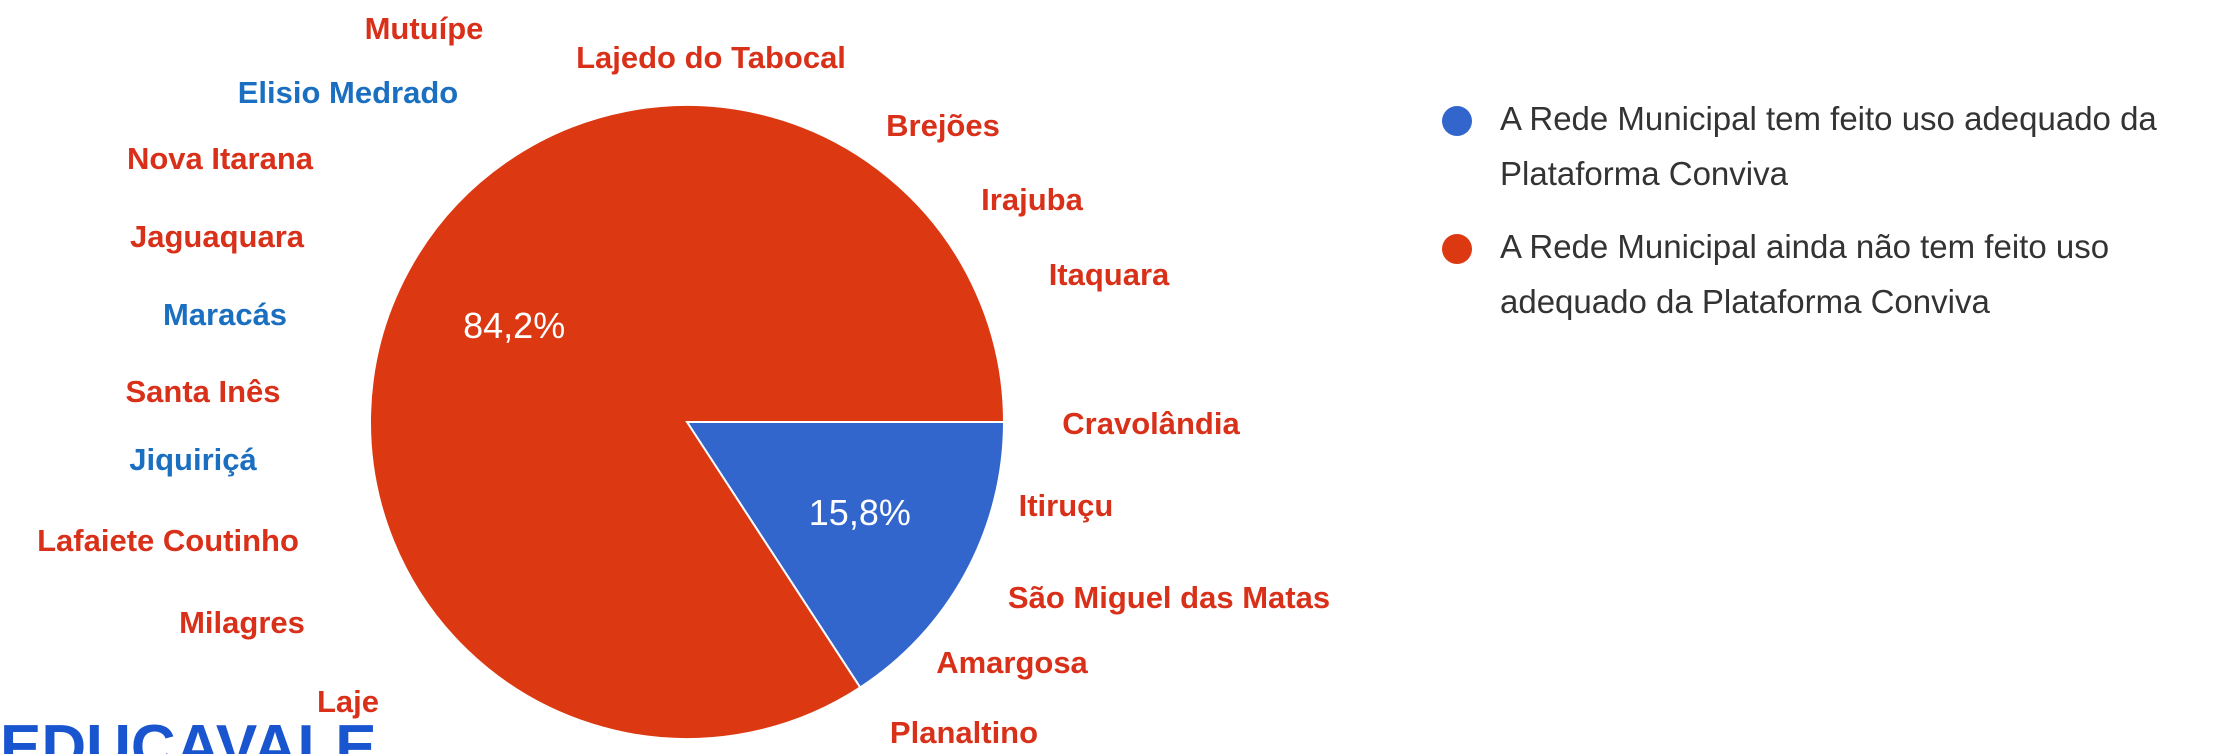  Describe the element at coordinates (1809, 246) in the screenshot. I see `legend-line: A Rede Municipal ainda não tem feito uso` at that location.